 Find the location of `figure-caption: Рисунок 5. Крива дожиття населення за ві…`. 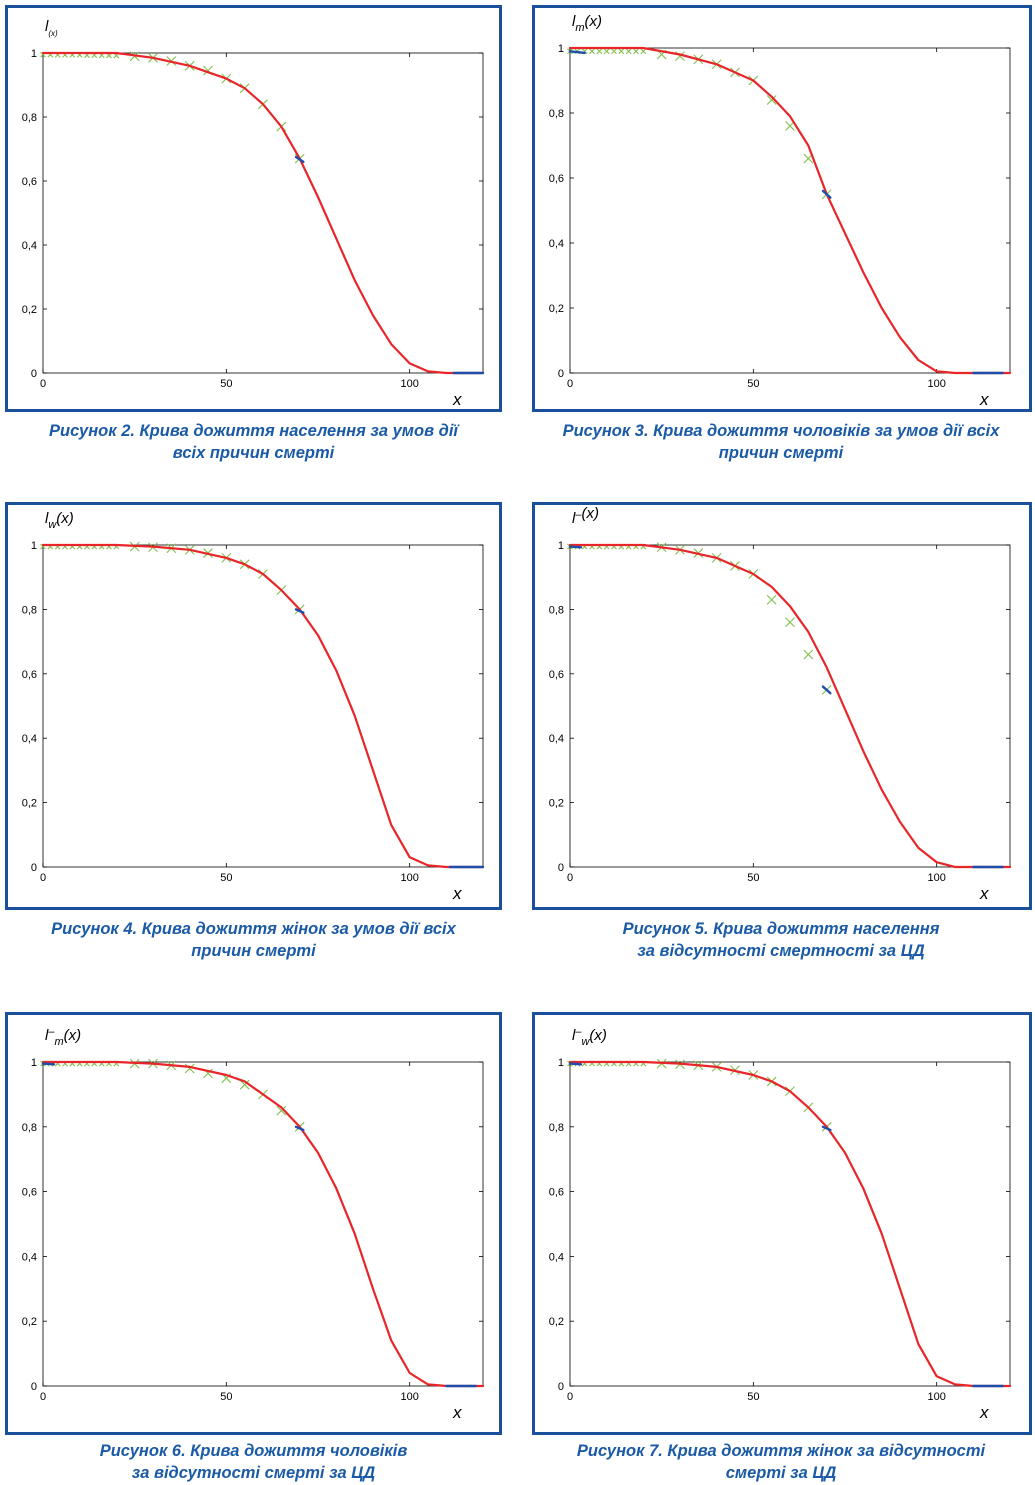

figure-caption: Рисунок 5. Крива дожиття населення за ві… is located at coordinates (781, 940).